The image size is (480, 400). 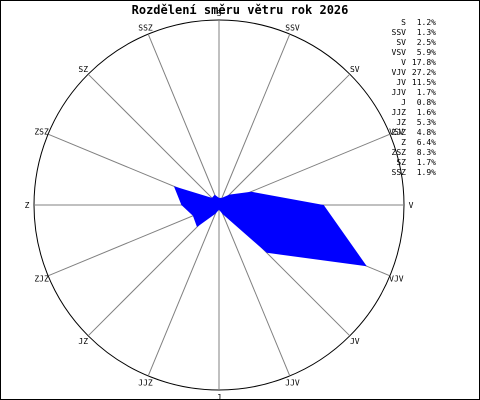 I want to click on direction-label-sz: SZ, so click(x=83, y=69).